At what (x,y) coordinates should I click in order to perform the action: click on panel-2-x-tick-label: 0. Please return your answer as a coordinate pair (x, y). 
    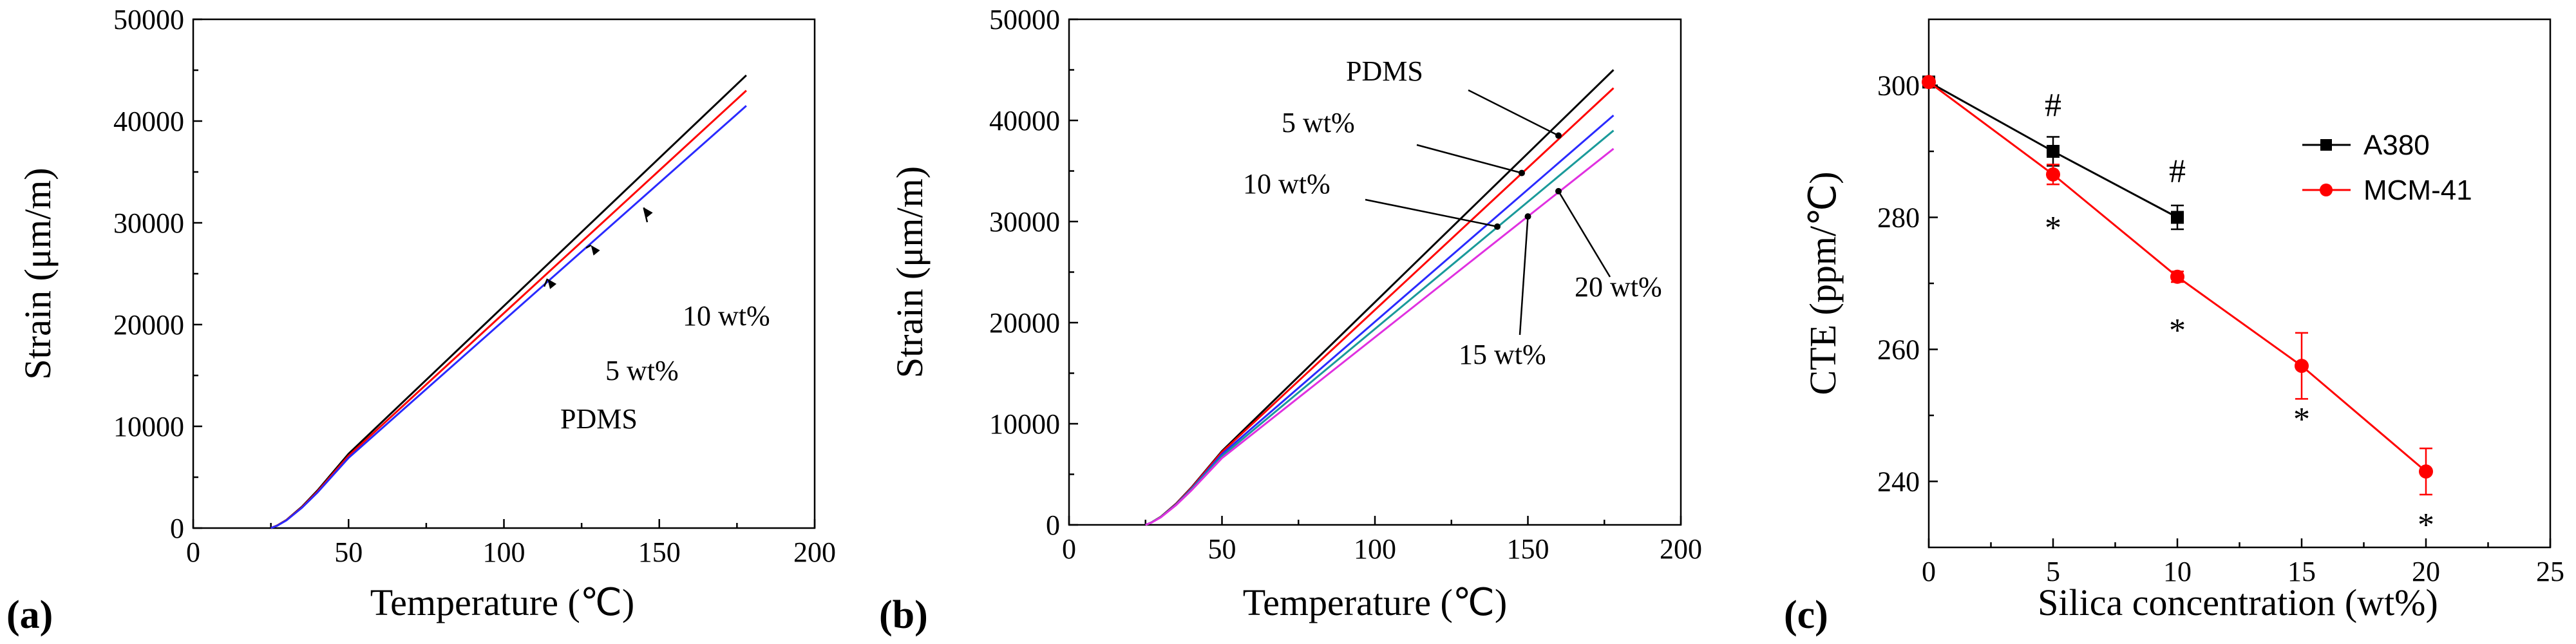
    Looking at the image, I should click on (1929, 571).